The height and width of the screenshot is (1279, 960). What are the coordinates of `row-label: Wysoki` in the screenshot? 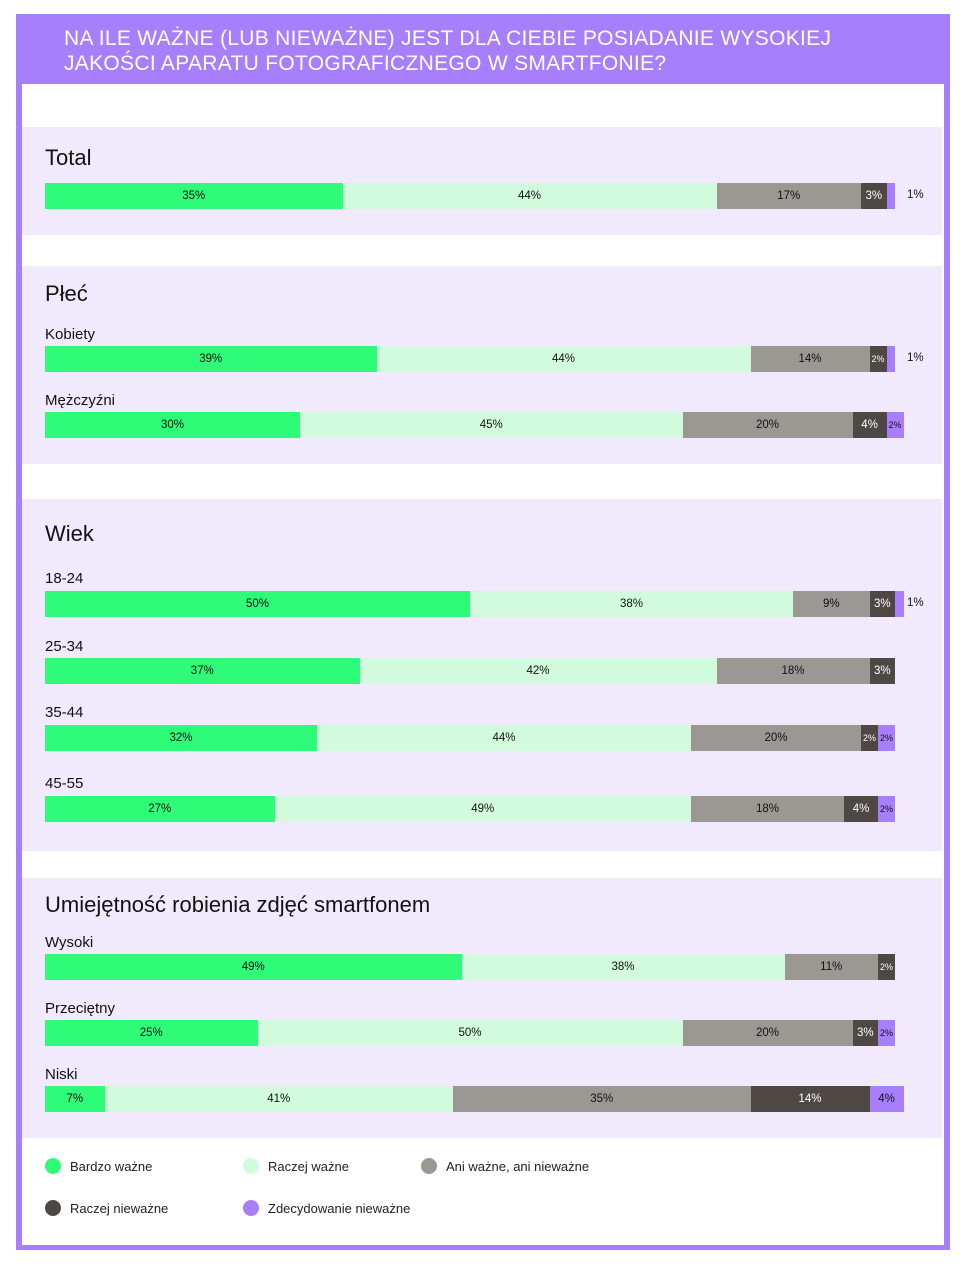 It's located at (69, 942).